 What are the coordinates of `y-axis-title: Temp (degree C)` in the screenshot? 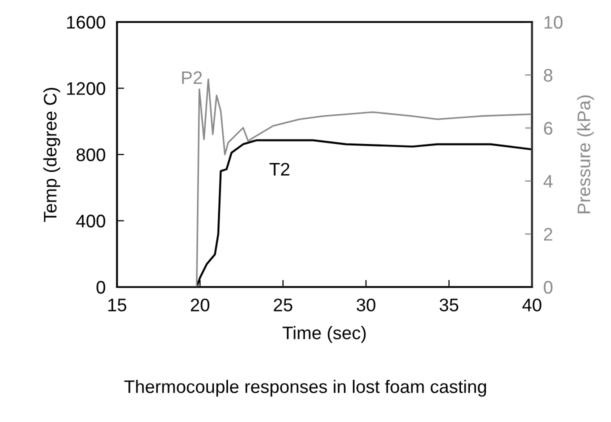 It's located at (51, 155).